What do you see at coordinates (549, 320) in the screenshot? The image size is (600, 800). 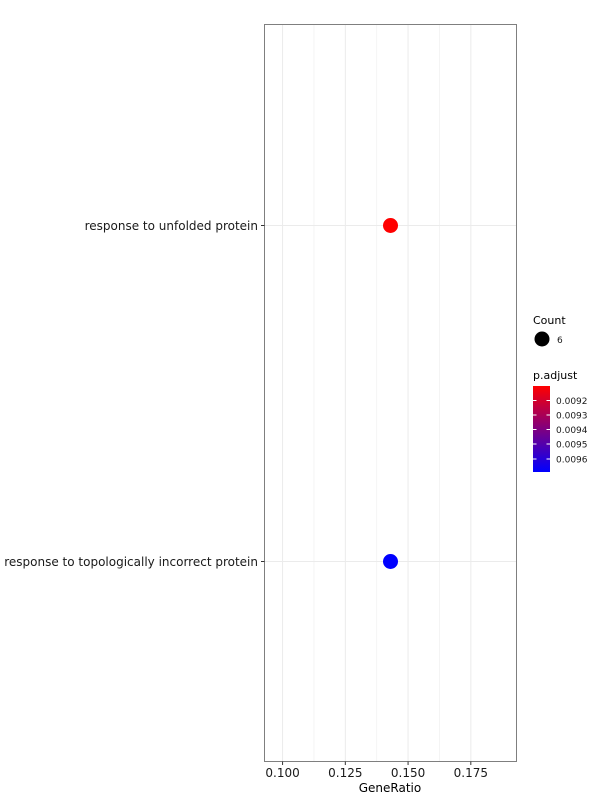 I see `legend-count-title: Count` at bounding box center [549, 320].